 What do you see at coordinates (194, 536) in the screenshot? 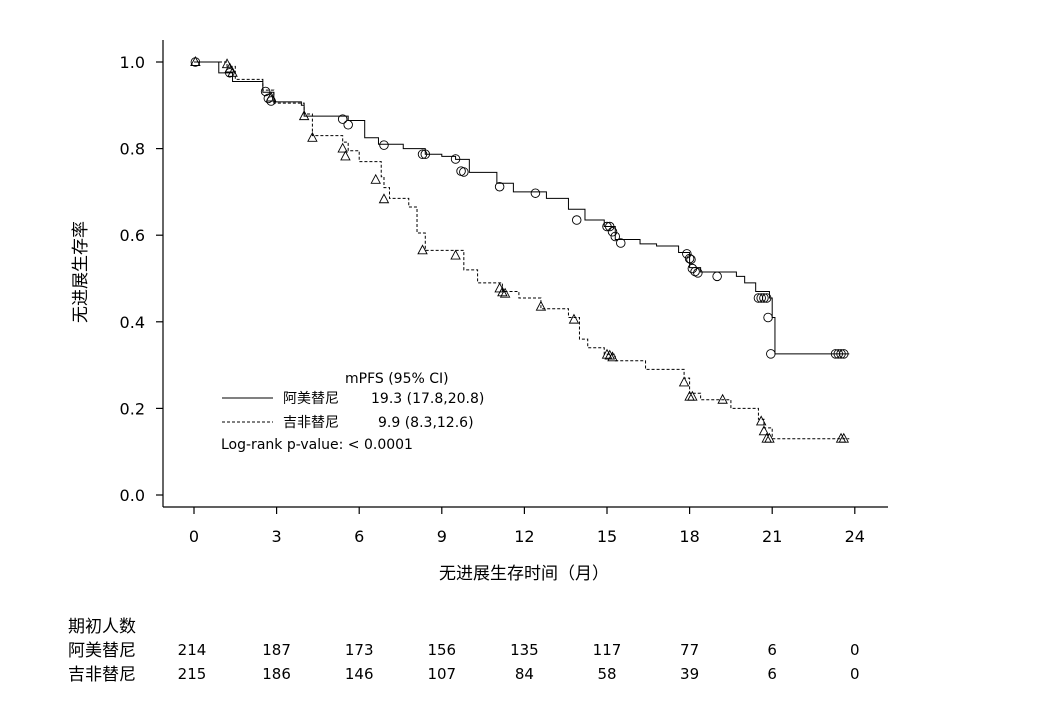
I see `x-tick-label: 0` at bounding box center [194, 536].